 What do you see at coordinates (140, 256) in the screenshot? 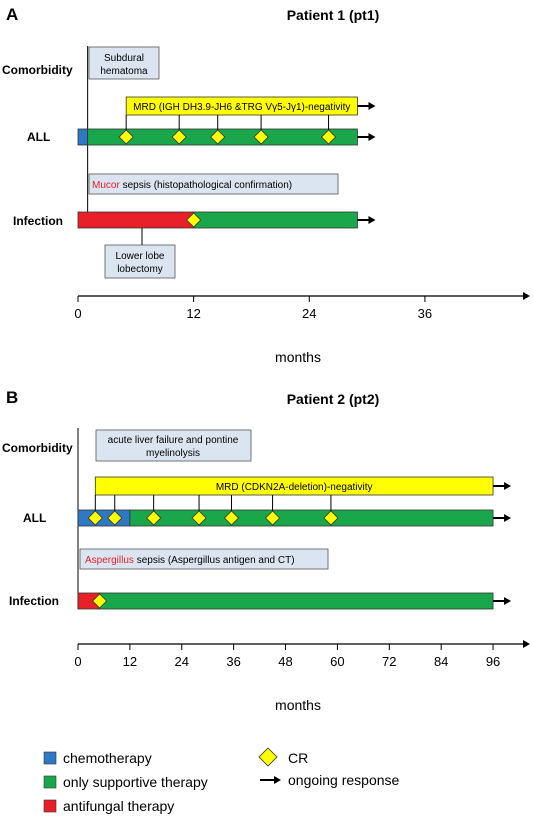
I see `panel-a-lobectomy-line1: Lower lobe` at bounding box center [140, 256].